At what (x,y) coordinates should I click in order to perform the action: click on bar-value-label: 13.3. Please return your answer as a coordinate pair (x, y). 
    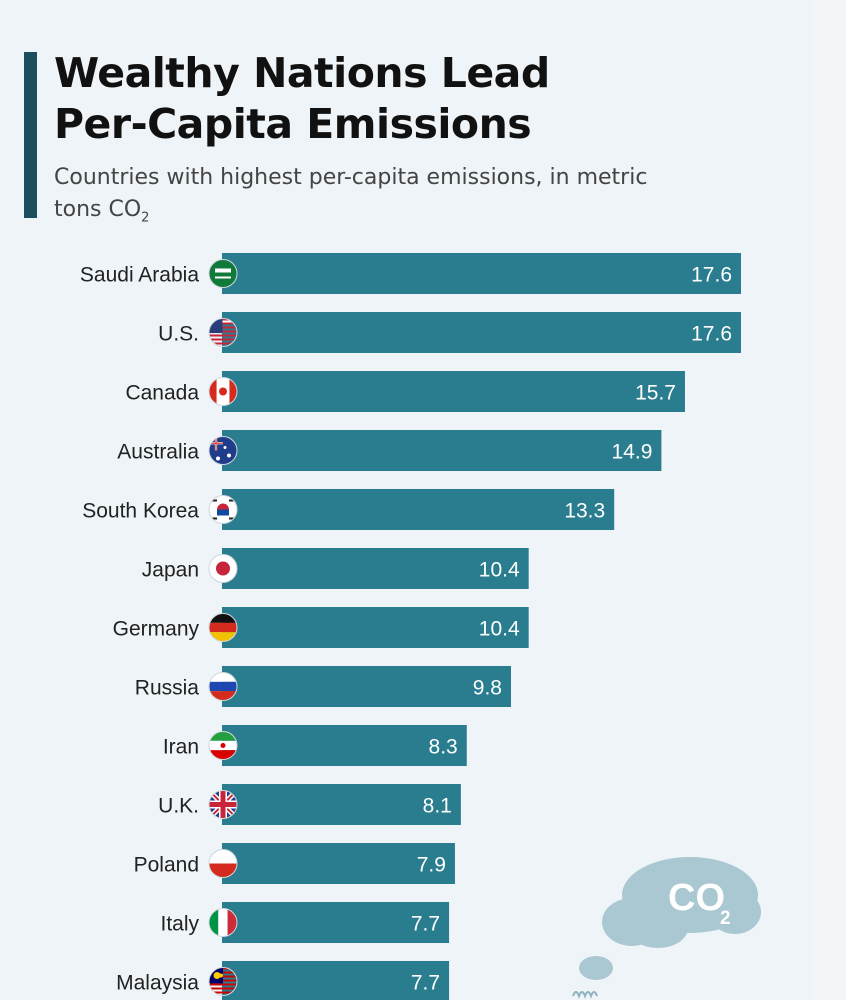
    Looking at the image, I should click on (584, 511).